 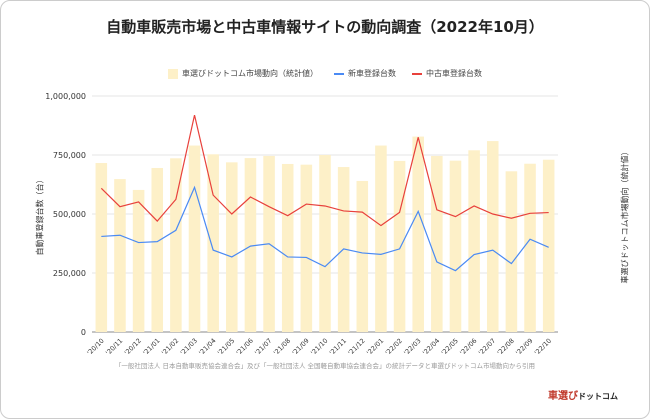 What do you see at coordinates (189, 347) in the screenshot?
I see `x-tick-label: '21/03` at bounding box center [189, 347].